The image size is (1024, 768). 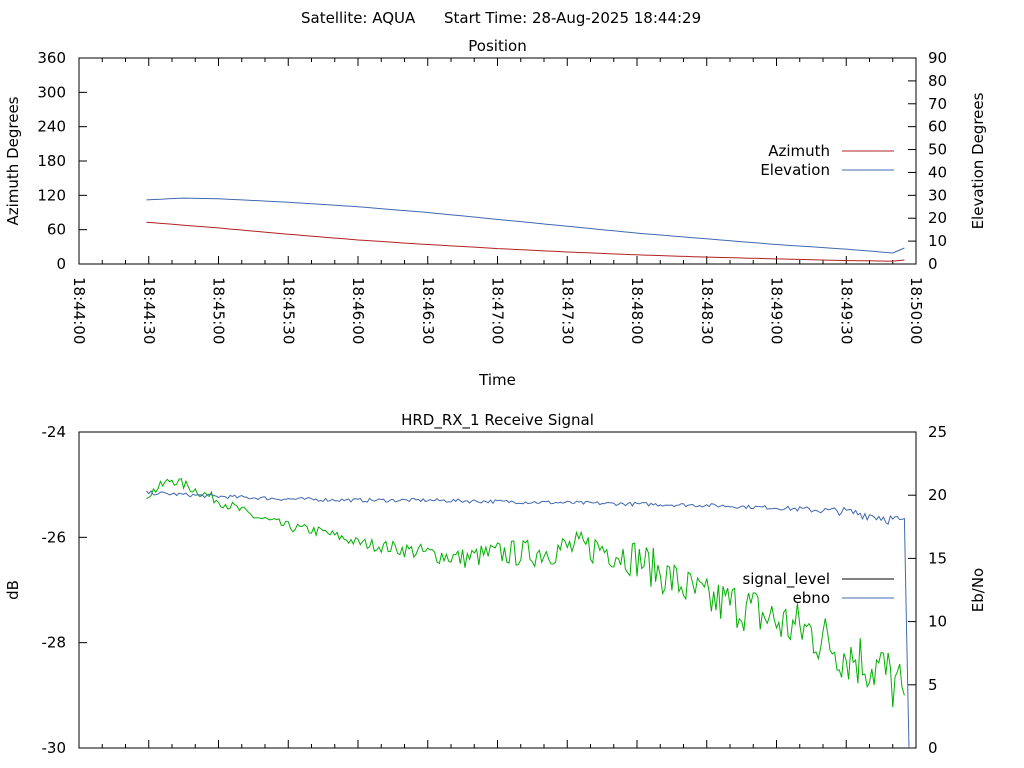 I want to click on legend-label: Azimuth, so click(x=799, y=151).